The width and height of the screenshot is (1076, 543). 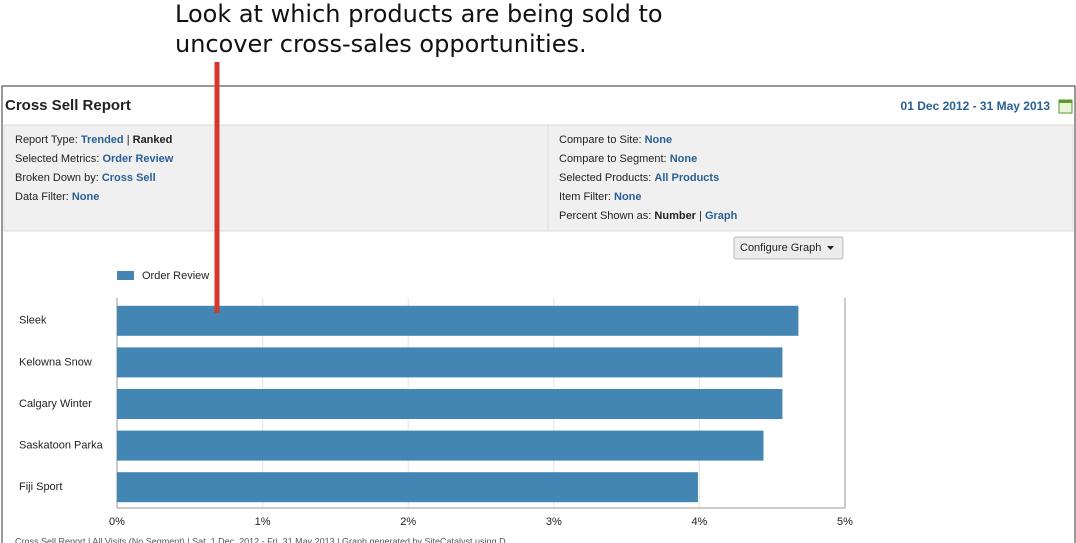 I want to click on filter-label: Compare to Site:, so click(x=600, y=140).